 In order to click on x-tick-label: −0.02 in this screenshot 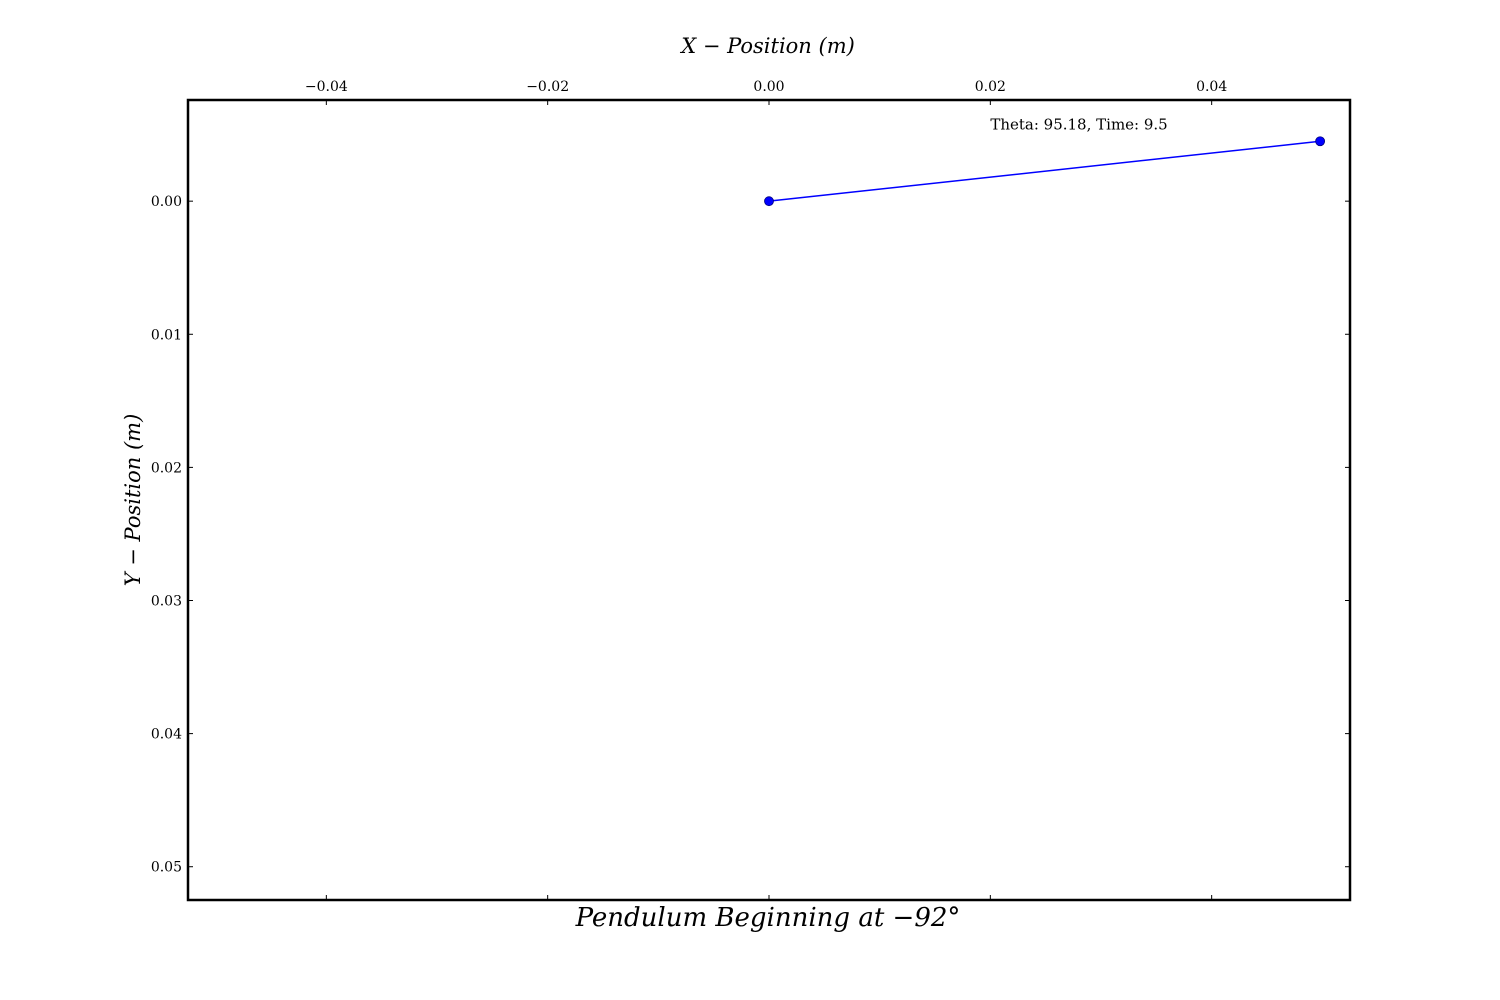, I will do `click(547, 87)`.